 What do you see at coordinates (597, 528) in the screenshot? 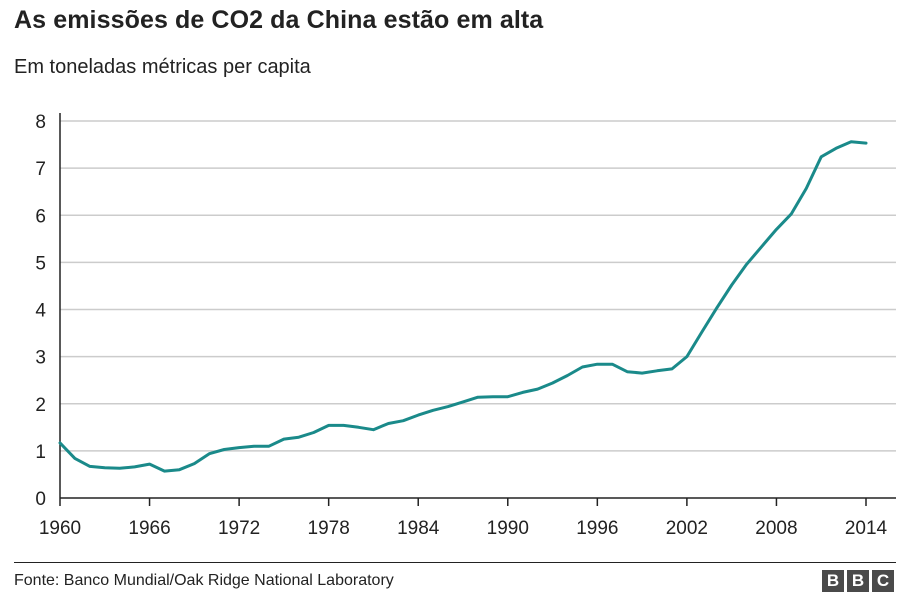
I see `x-tick-label: 1996` at bounding box center [597, 528].